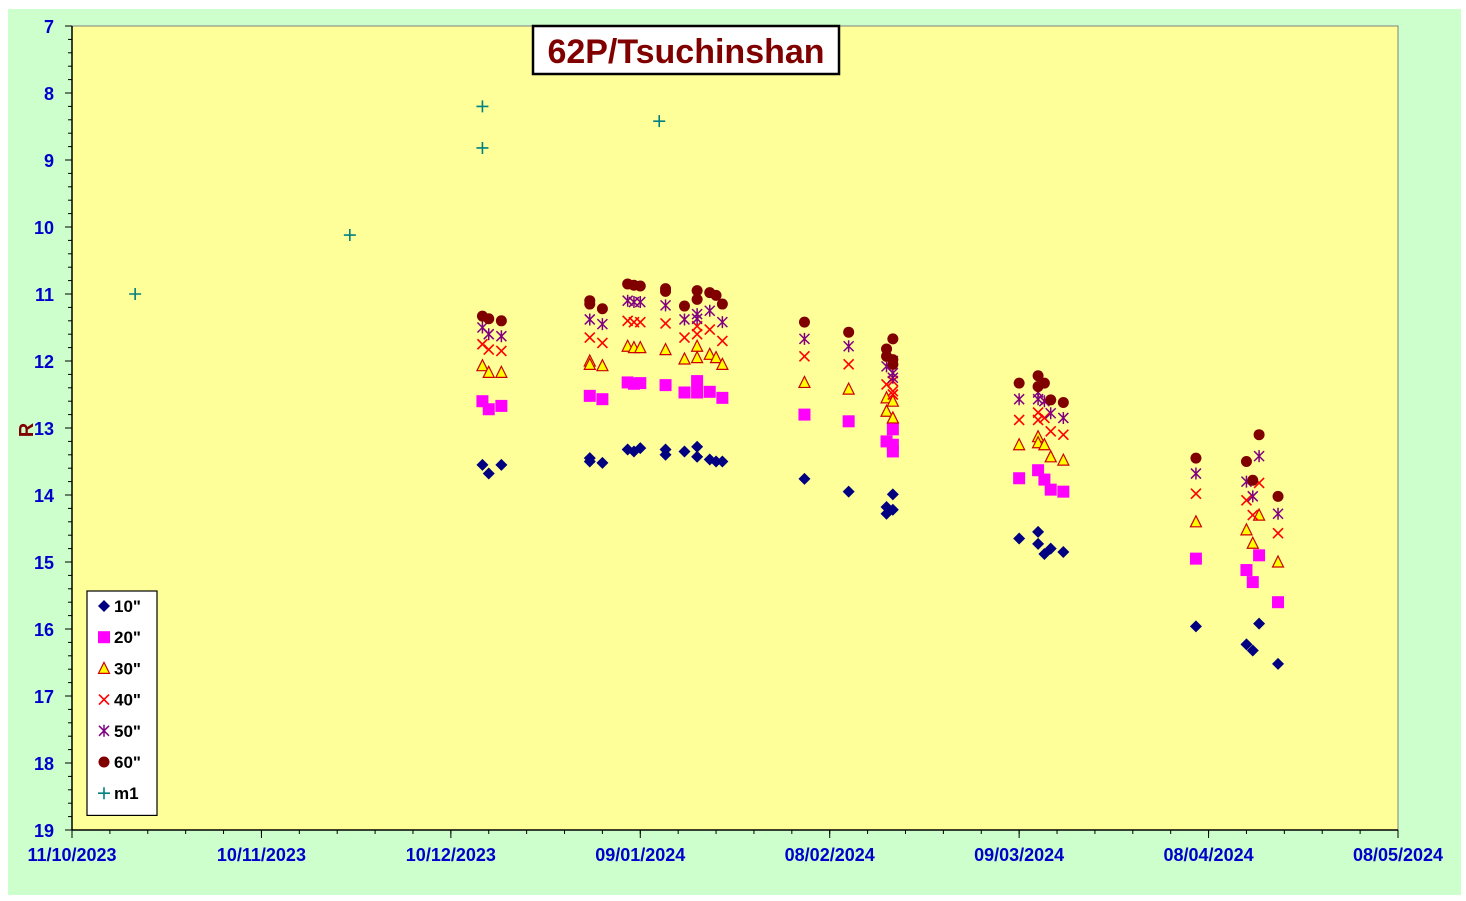  I want to click on x-tick-label: 08/05/2024, so click(1398, 855).